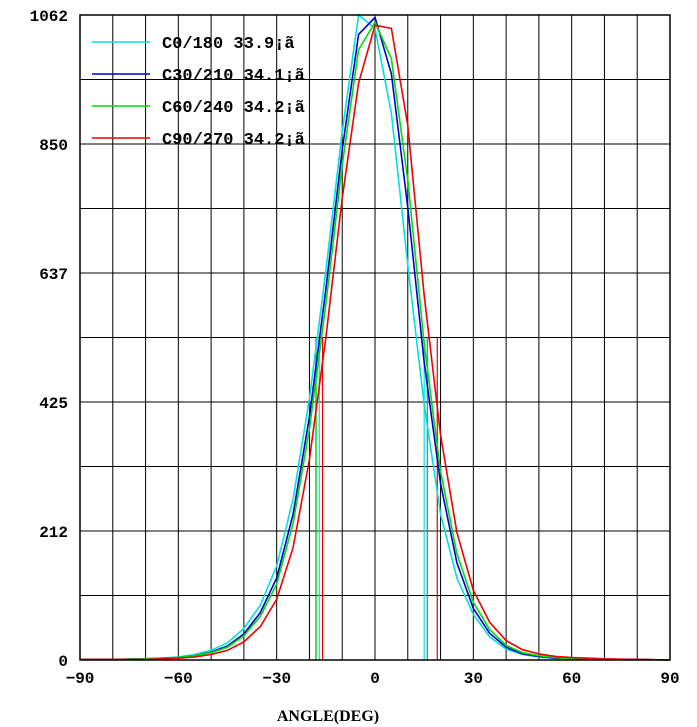 The height and width of the screenshot is (727, 697). I want to click on x-tick-label: 60, so click(571, 679).